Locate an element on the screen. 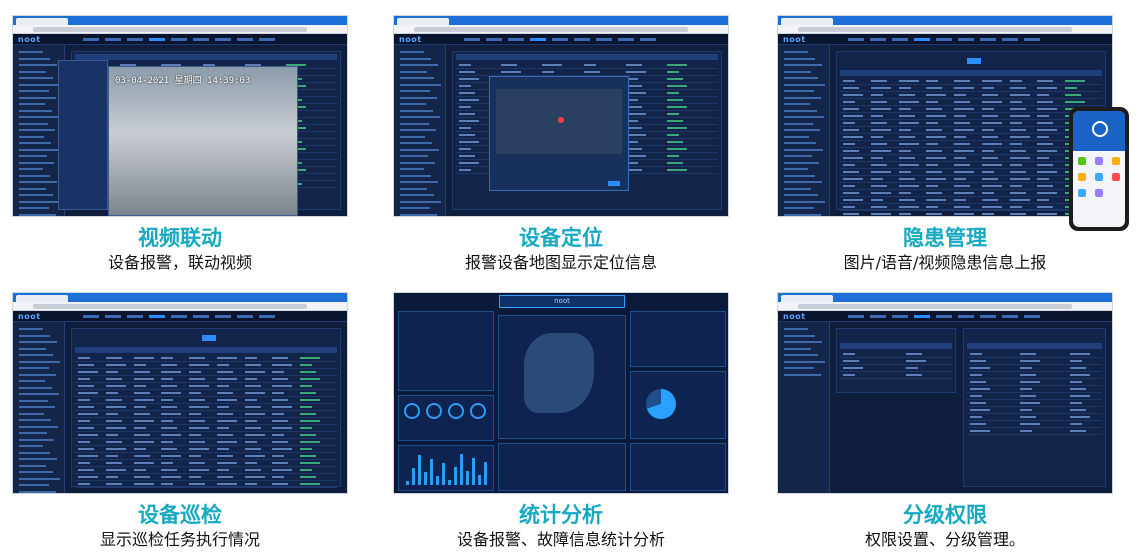 The height and width of the screenshot is (556, 1138). ptz-control-panel is located at coordinates (83, 135).